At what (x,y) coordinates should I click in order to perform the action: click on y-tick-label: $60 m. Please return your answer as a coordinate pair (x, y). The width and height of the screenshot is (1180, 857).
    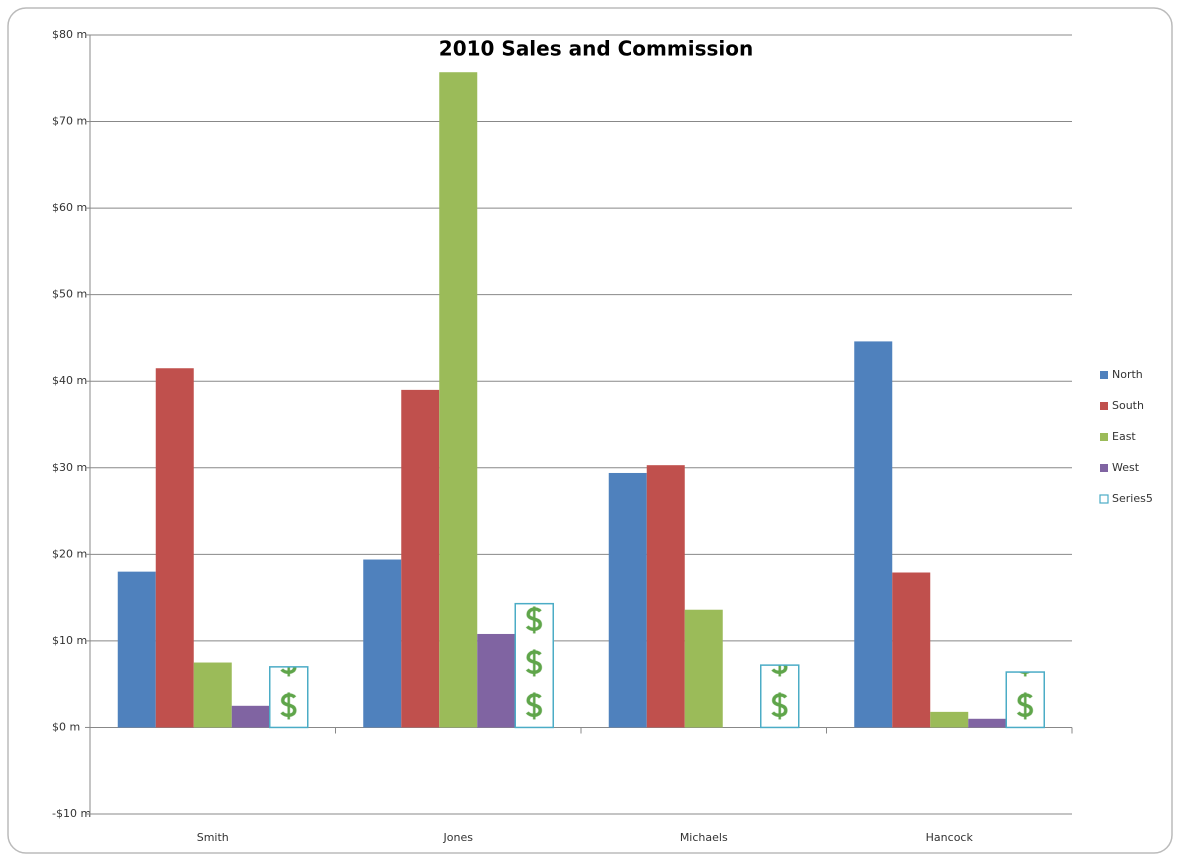
    Looking at the image, I should click on (69, 207).